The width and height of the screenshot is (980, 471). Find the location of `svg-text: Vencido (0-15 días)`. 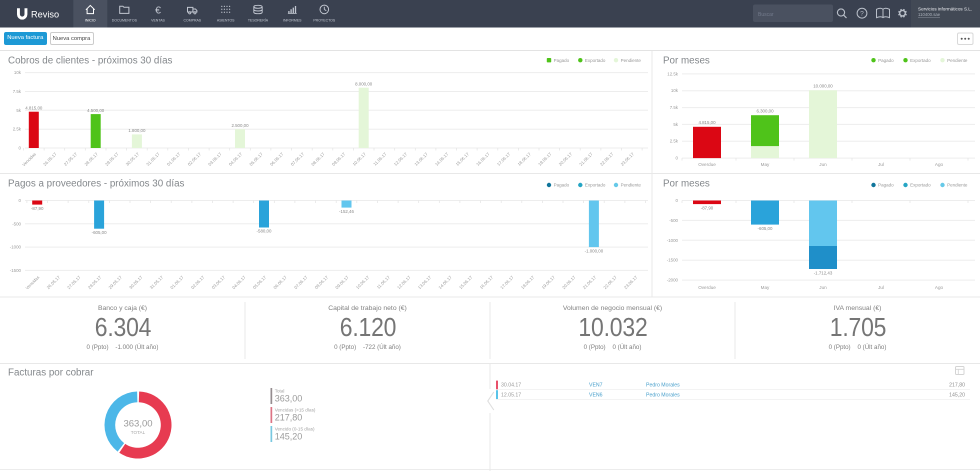

svg-text: Vencido (0-15 días) is located at coordinates (295, 429).